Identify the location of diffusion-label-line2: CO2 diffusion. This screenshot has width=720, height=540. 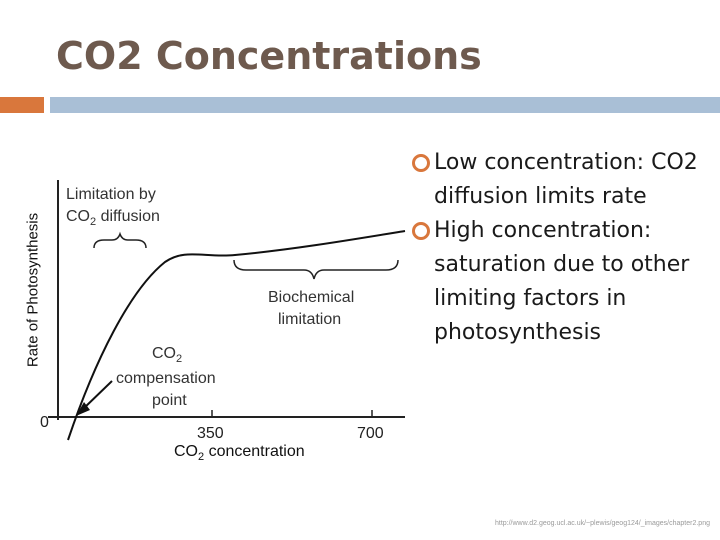
(113, 218).